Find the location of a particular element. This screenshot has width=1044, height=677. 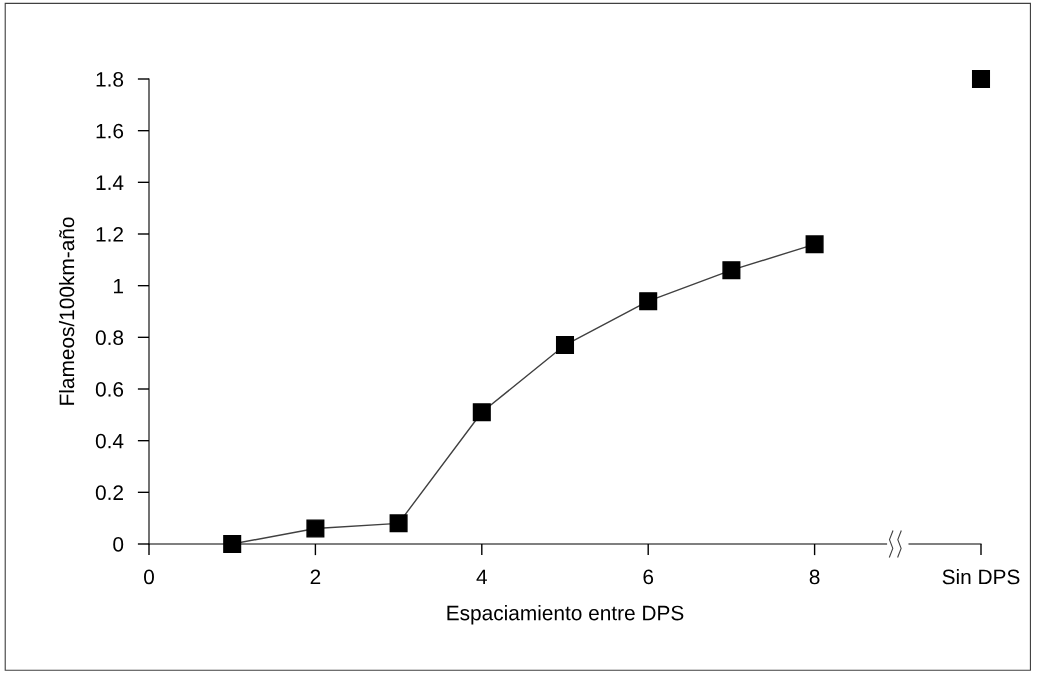

y-tick-label: 0 is located at coordinates (118, 544).